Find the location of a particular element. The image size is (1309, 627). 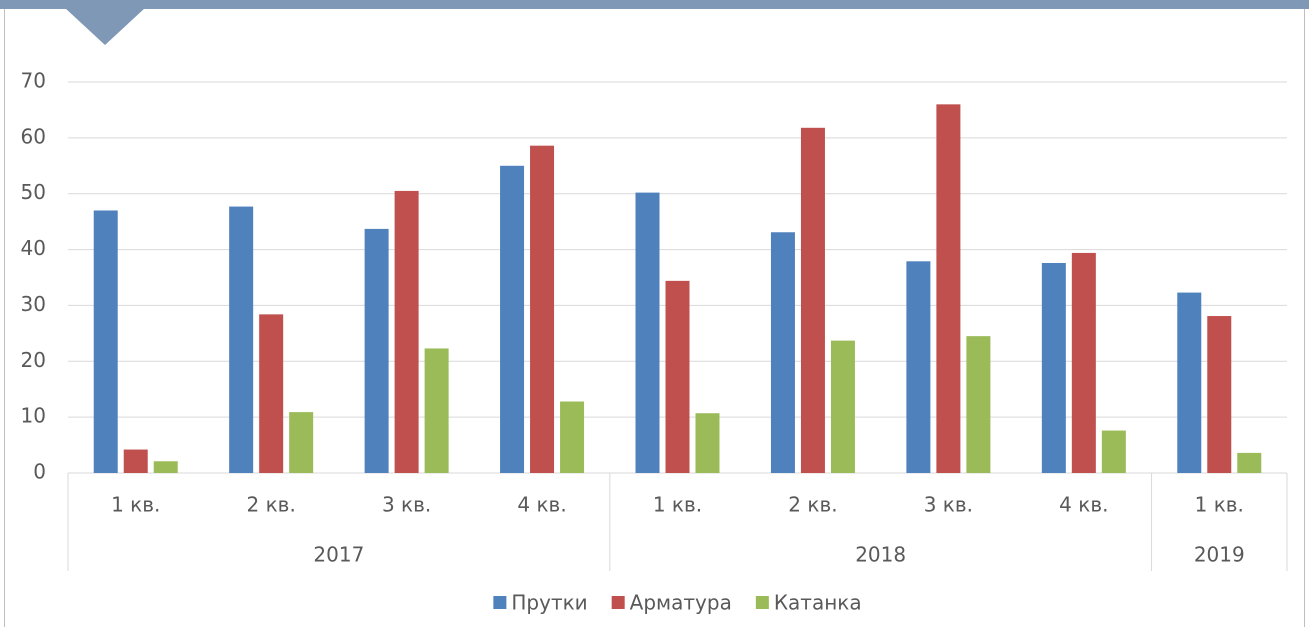

y-tick-label: 40 is located at coordinates (33, 248).